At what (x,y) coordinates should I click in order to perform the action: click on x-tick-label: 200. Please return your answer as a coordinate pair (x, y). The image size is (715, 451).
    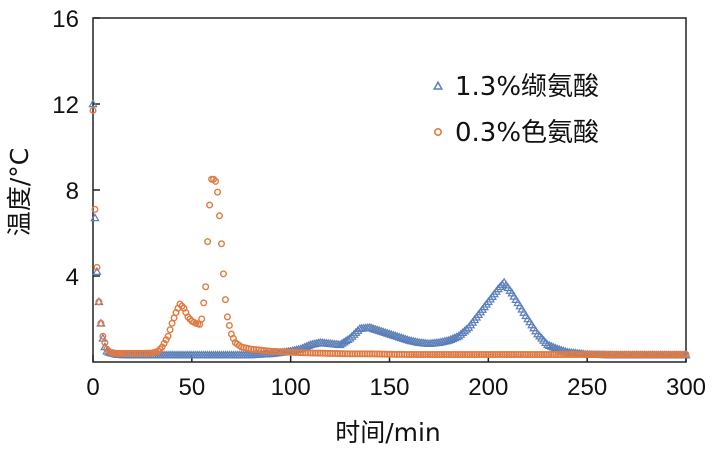
    Looking at the image, I should click on (488, 387).